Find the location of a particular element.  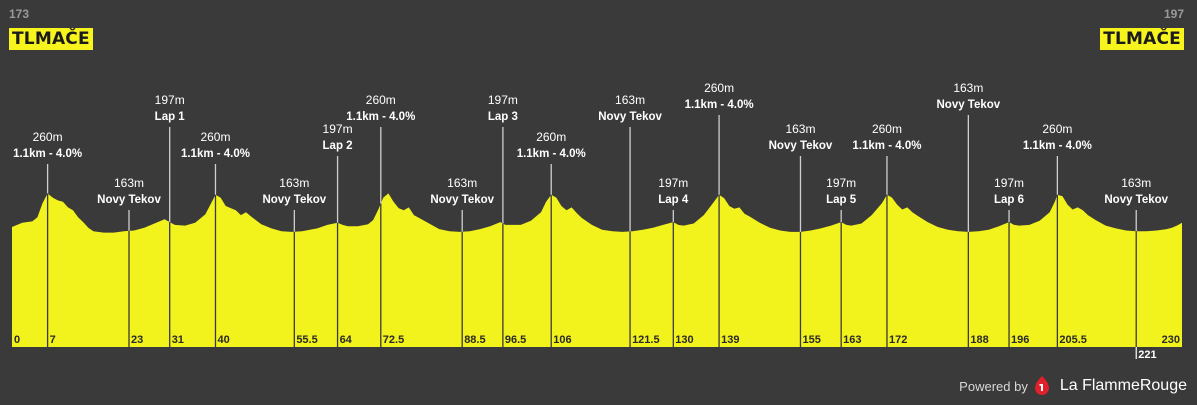

start-elevation: 173 is located at coordinates (19, 14).